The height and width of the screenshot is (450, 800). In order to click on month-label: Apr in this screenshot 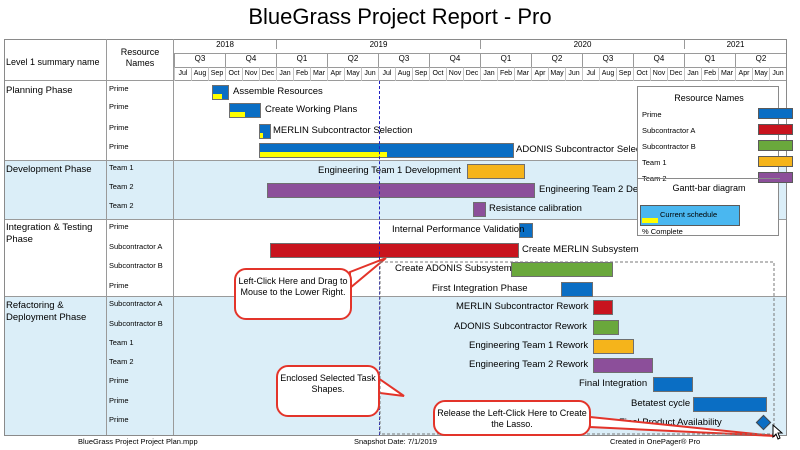, I will do `click(539, 74)`.